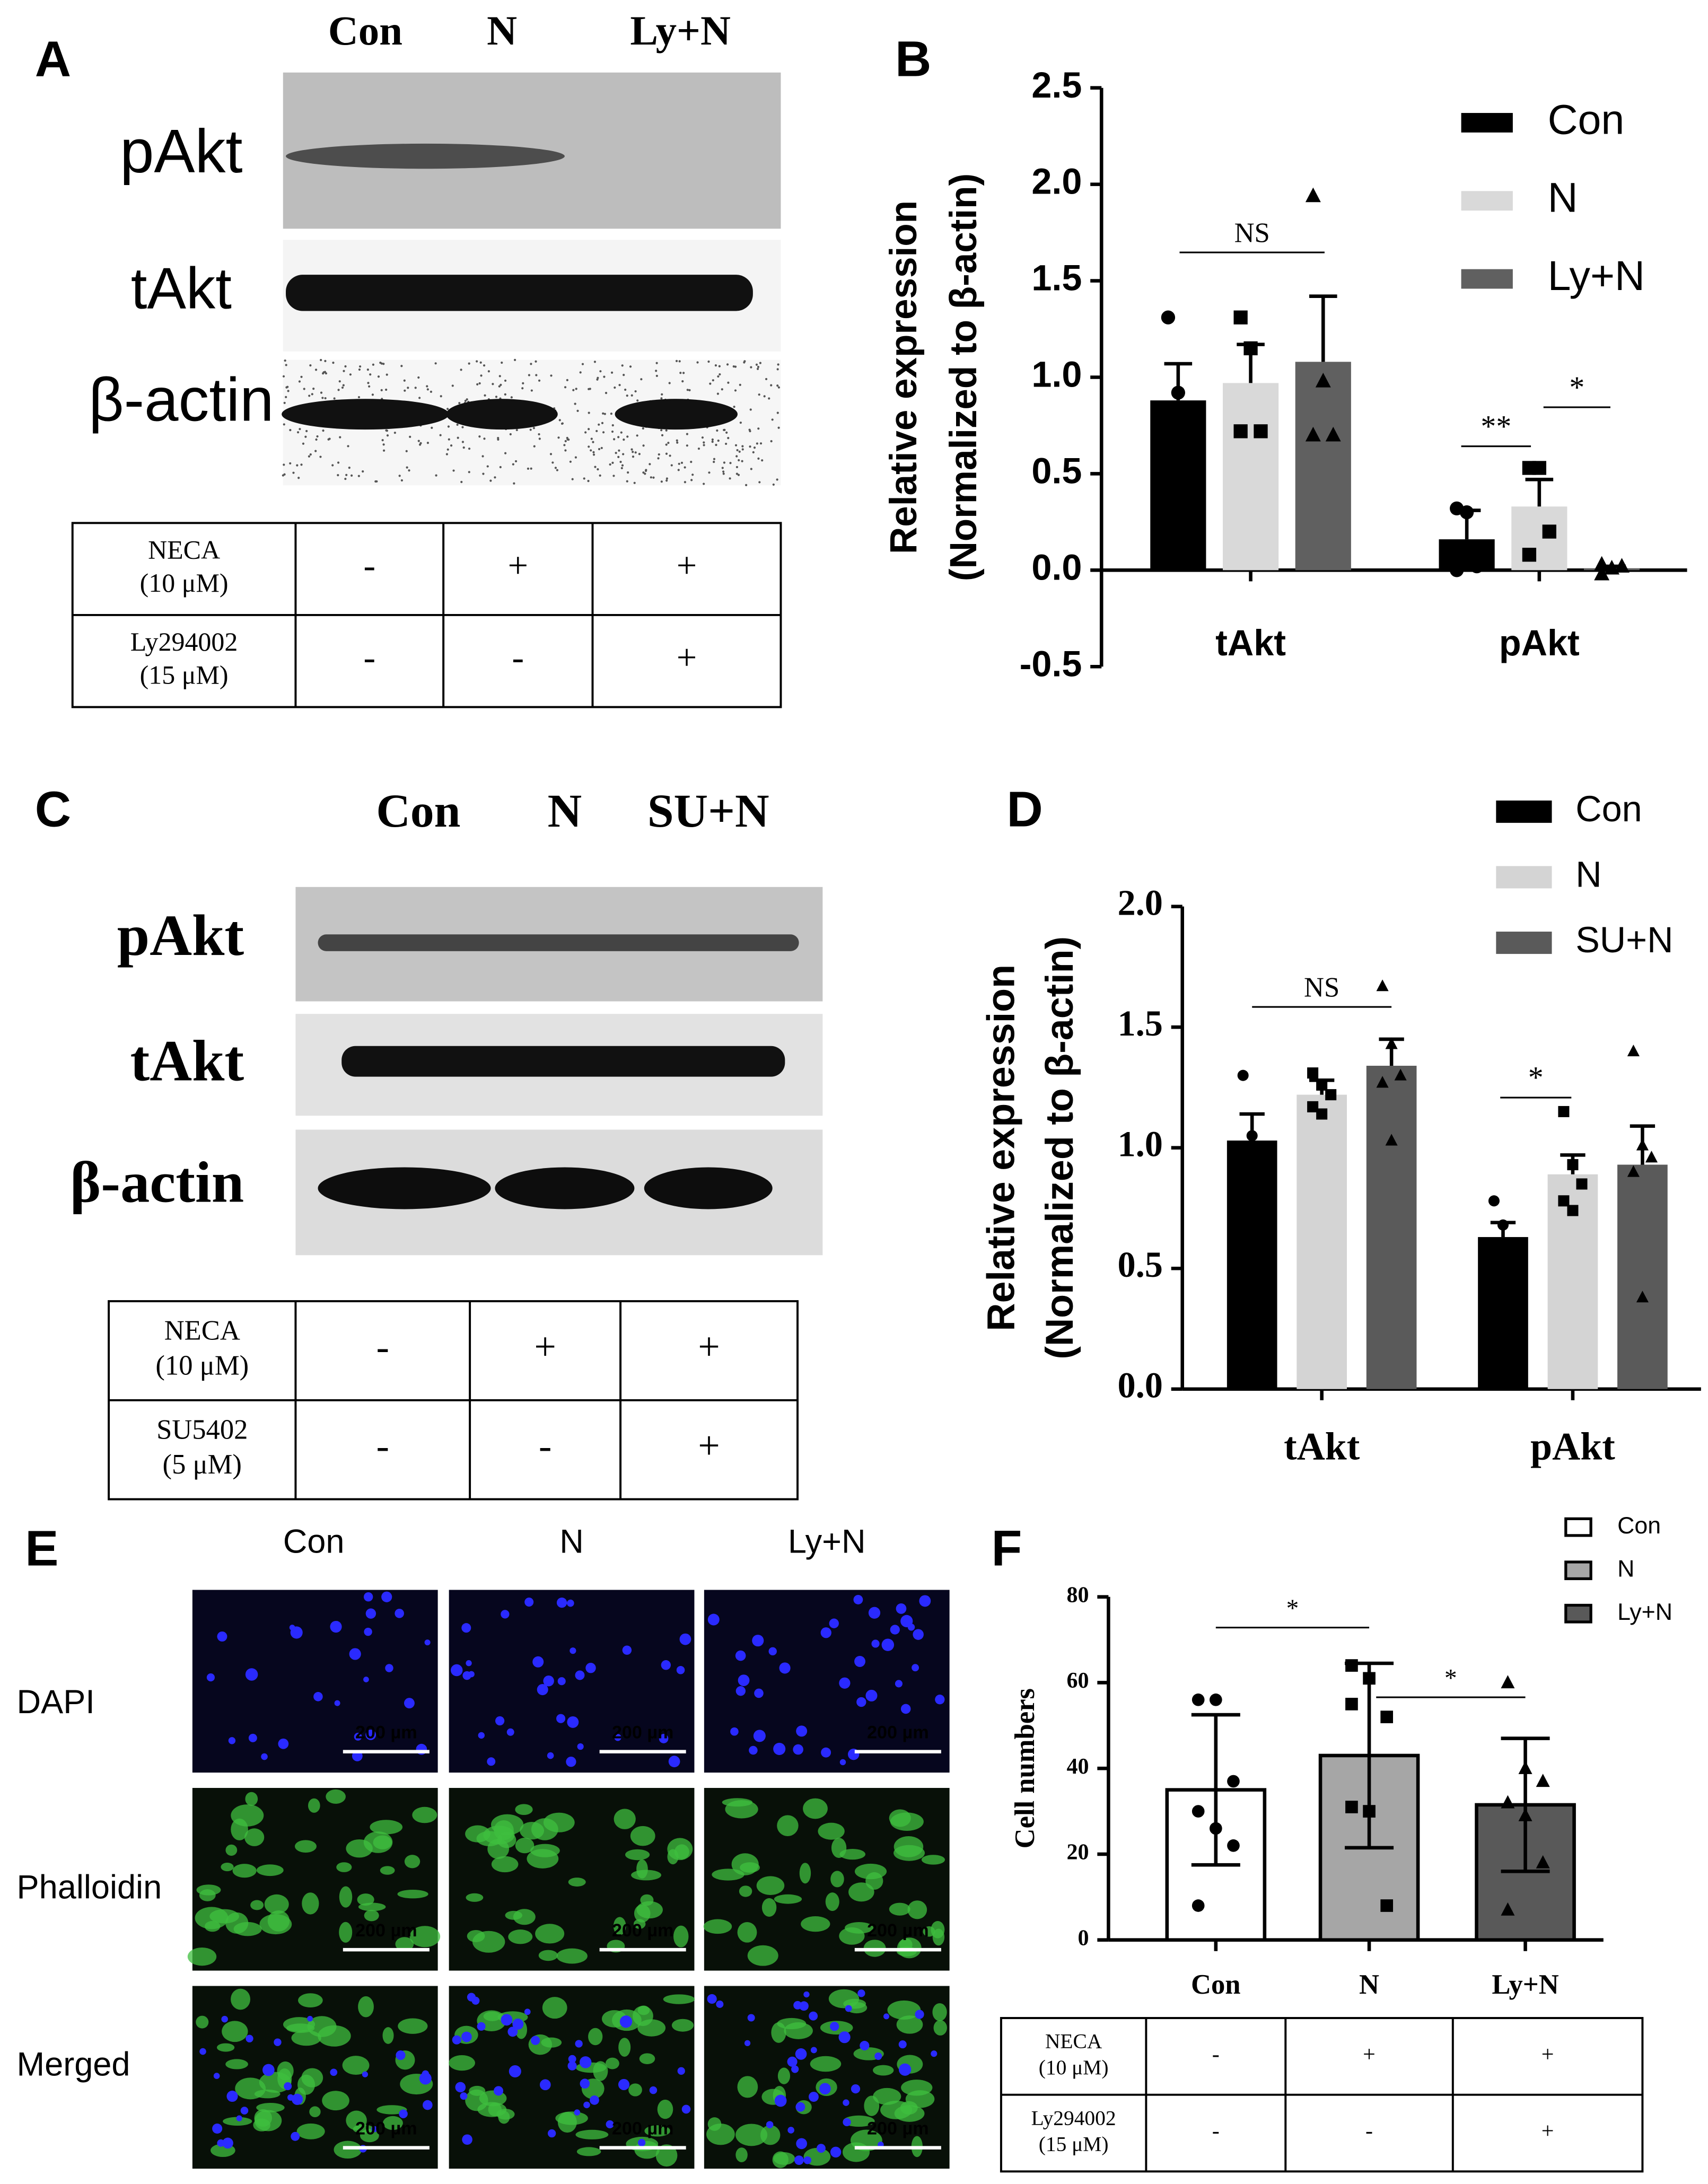  Describe the element at coordinates (1056, 182) in the screenshot. I see `y-tick-label: 2.0` at that location.